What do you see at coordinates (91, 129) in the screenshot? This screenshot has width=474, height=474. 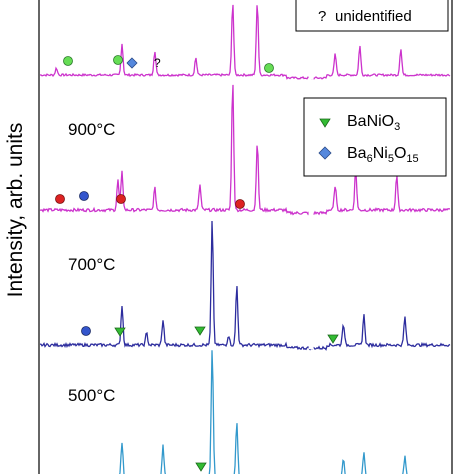 I see `series-label-900: 900°C` at bounding box center [91, 129].